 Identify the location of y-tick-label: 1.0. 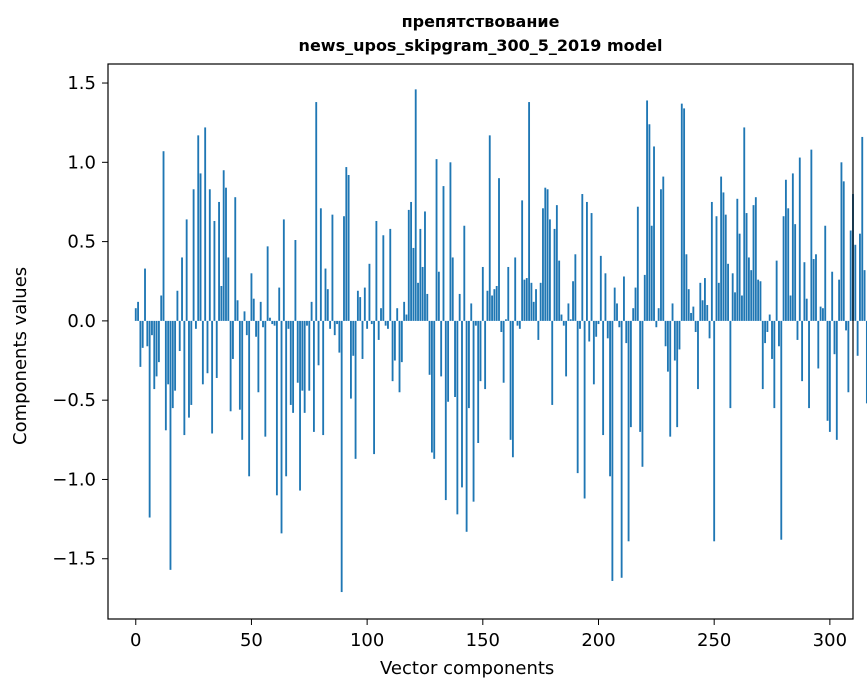
(81, 162).